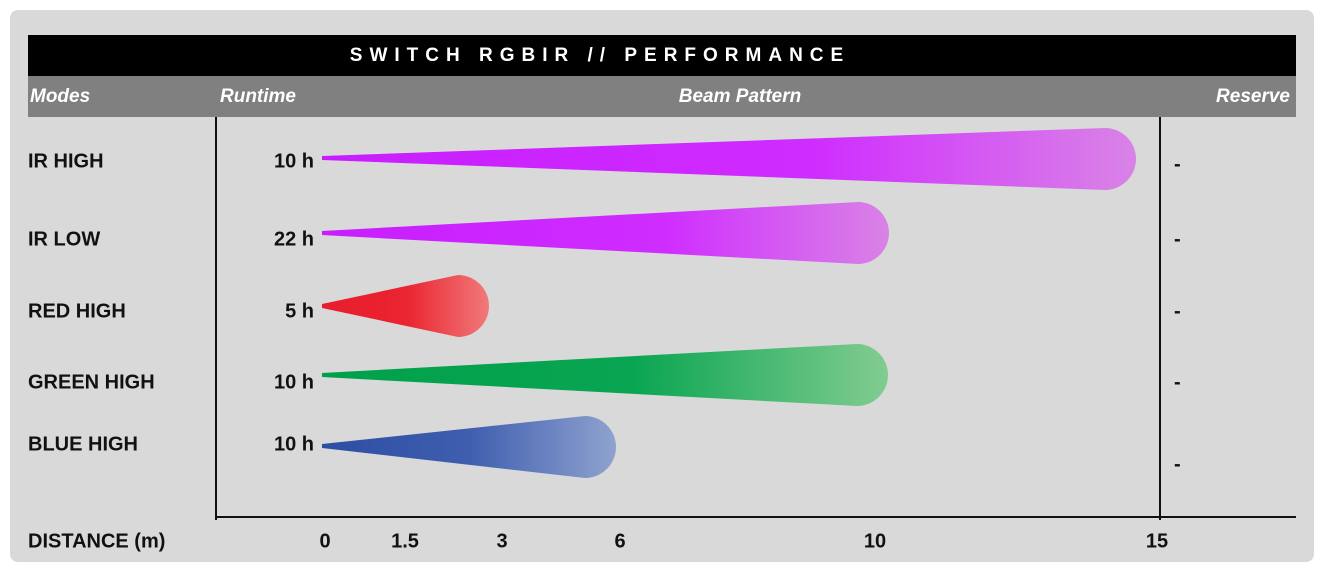  Describe the element at coordinates (83, 444) in the screenshot. I see `mode-label: BLUE HIGH` at that location.